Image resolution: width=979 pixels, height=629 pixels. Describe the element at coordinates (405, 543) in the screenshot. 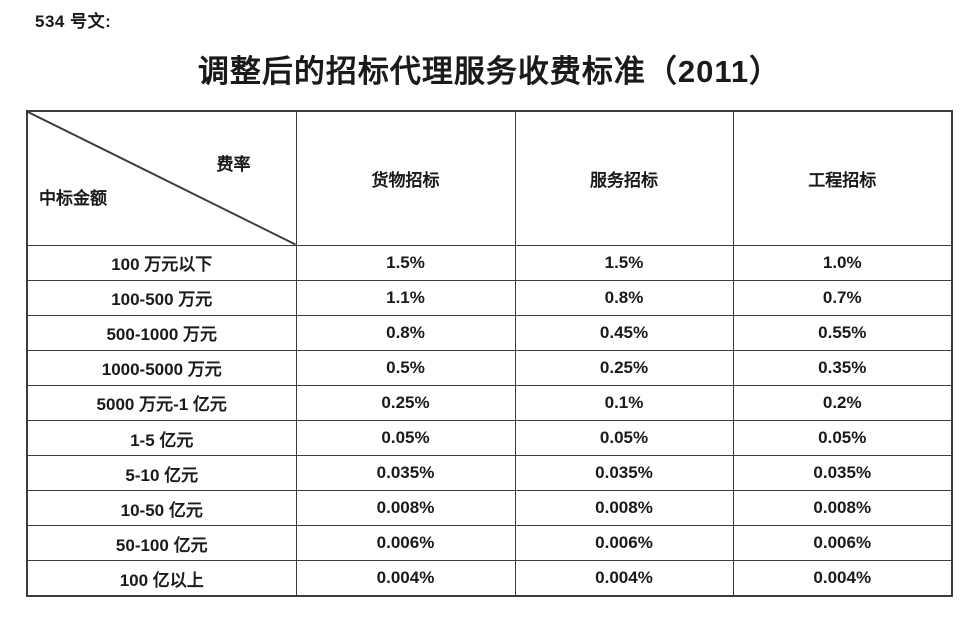

I see `goods-rate-cell: 0.006%` at that location.